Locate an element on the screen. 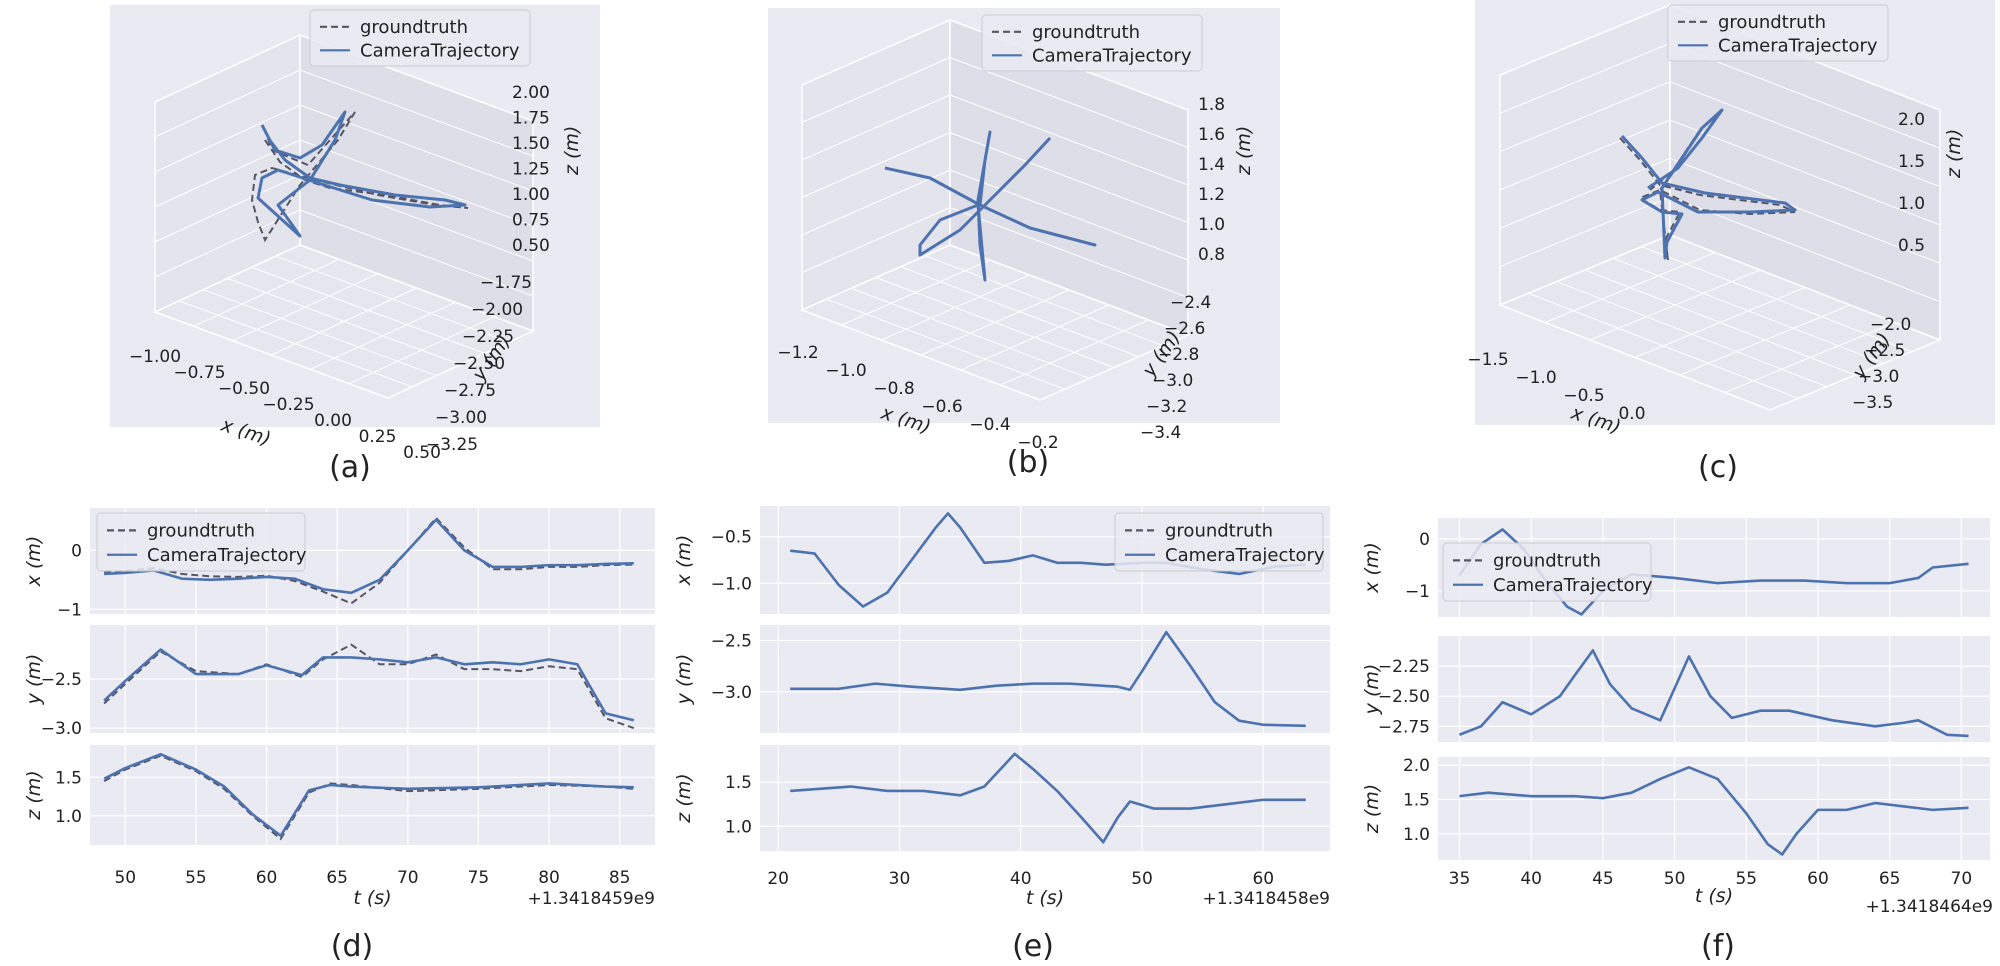  y-tick-label: 2.0 is located at coordinates (1416, 766).